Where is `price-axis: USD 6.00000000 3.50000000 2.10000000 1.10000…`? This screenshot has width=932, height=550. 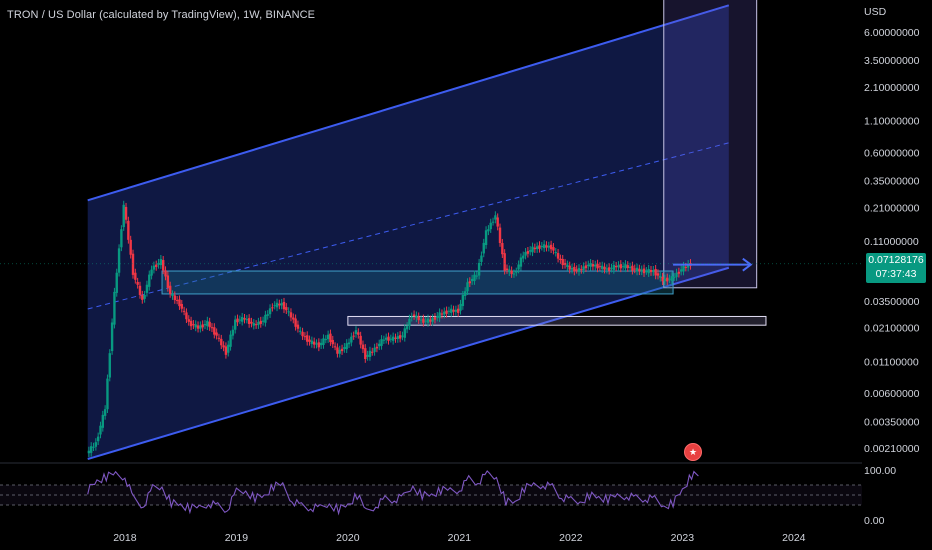
price-axis: USD 6.00000000 3.50000000 2.10000000 1.10000… is located at coordinates (892, 230).